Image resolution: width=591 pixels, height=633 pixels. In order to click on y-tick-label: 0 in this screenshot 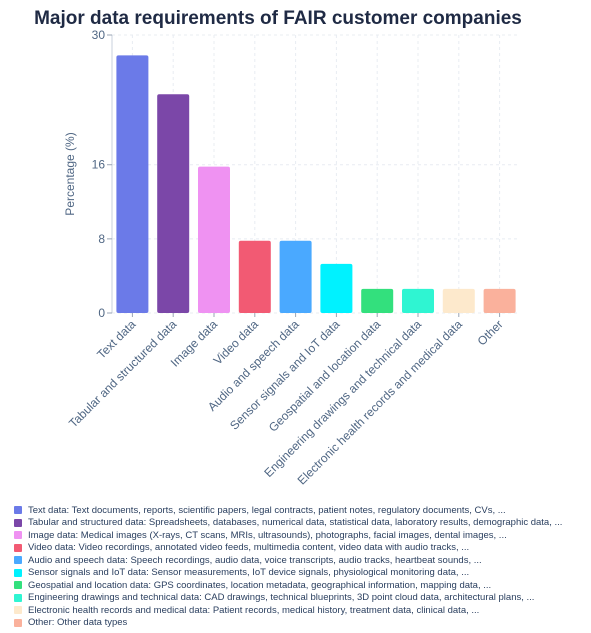, I will do `click(101, 313)`.